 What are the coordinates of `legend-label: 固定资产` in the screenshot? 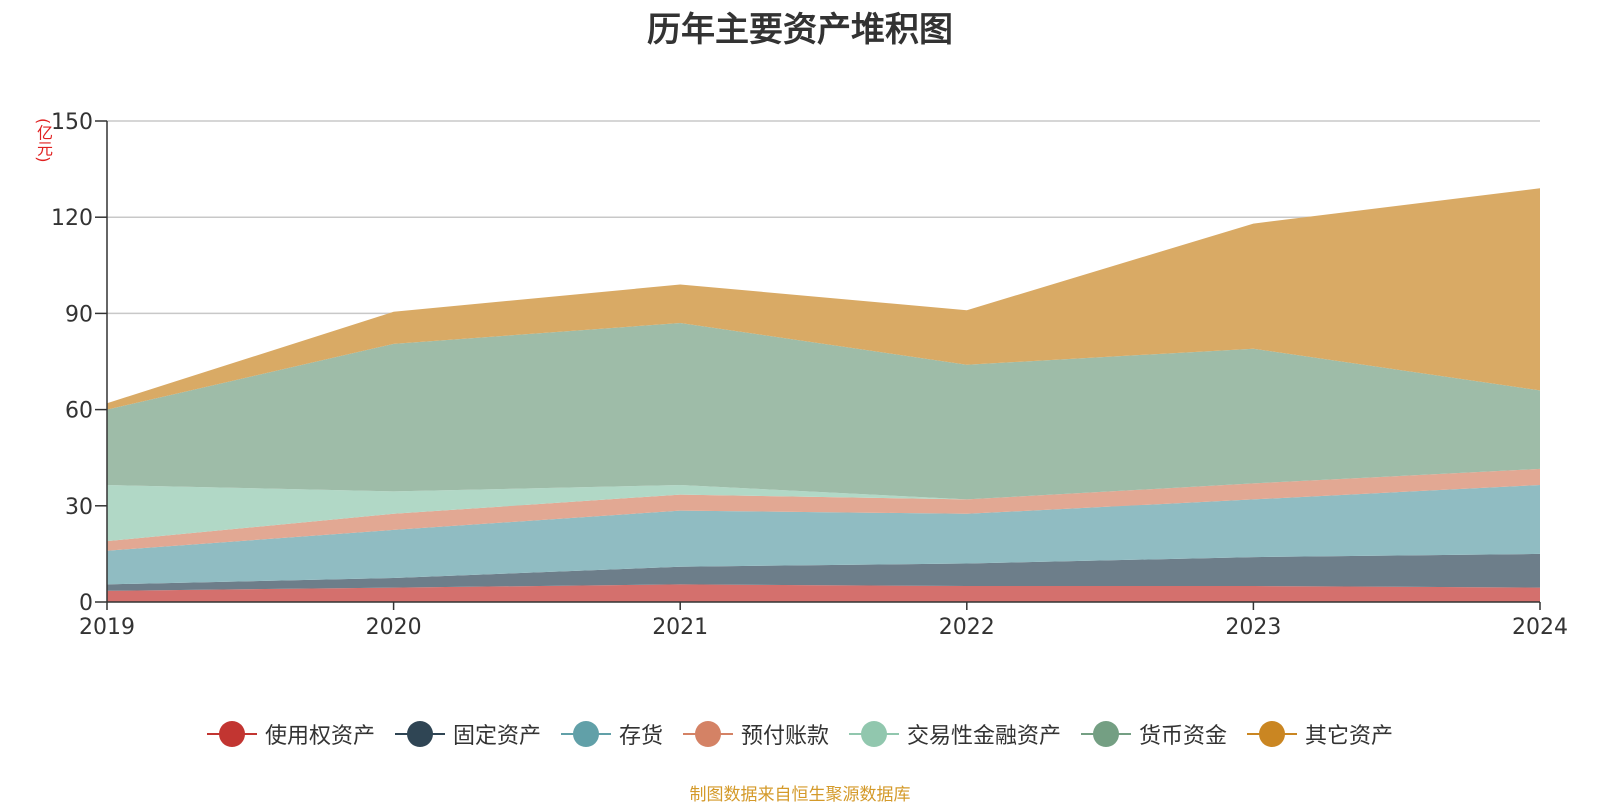 It's located at (496, 736).